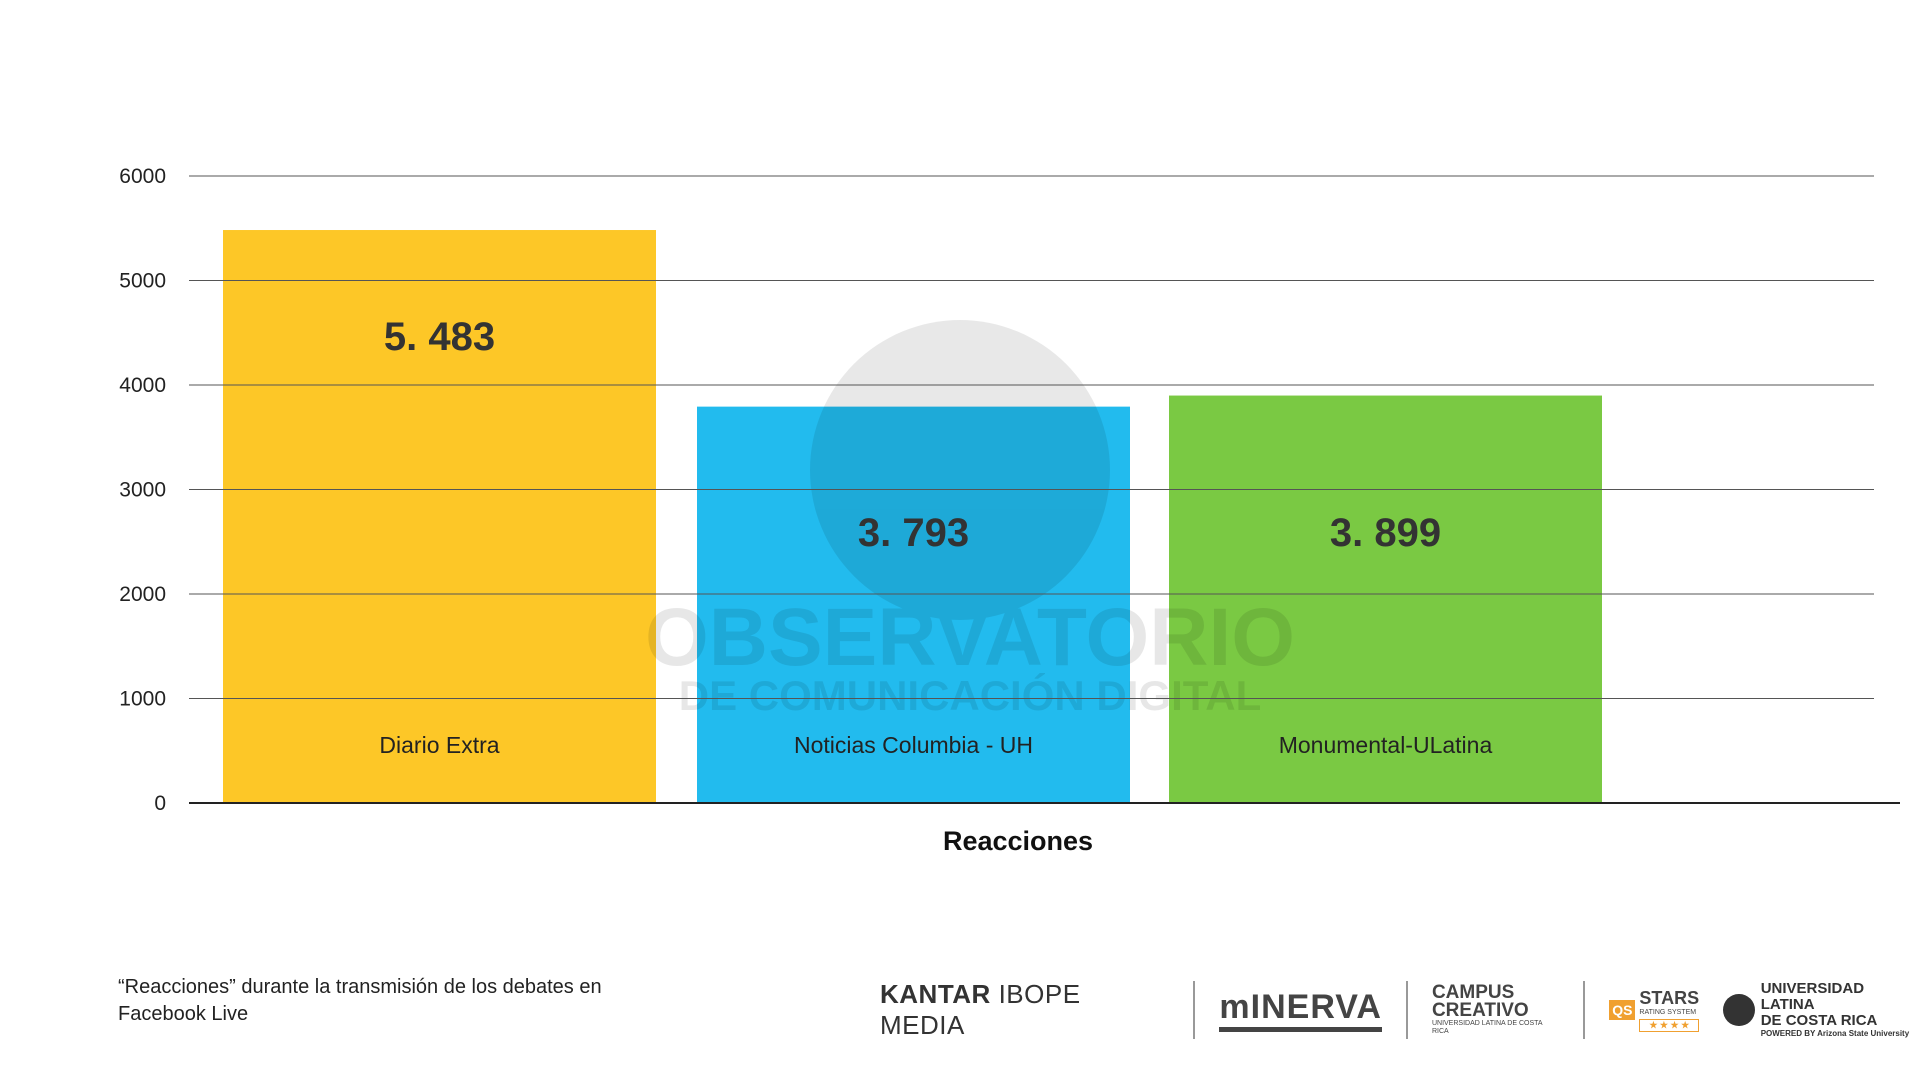  I want to click on kantar-logo: KANTAR IBOPE MEDIA, so click(980, 1009).